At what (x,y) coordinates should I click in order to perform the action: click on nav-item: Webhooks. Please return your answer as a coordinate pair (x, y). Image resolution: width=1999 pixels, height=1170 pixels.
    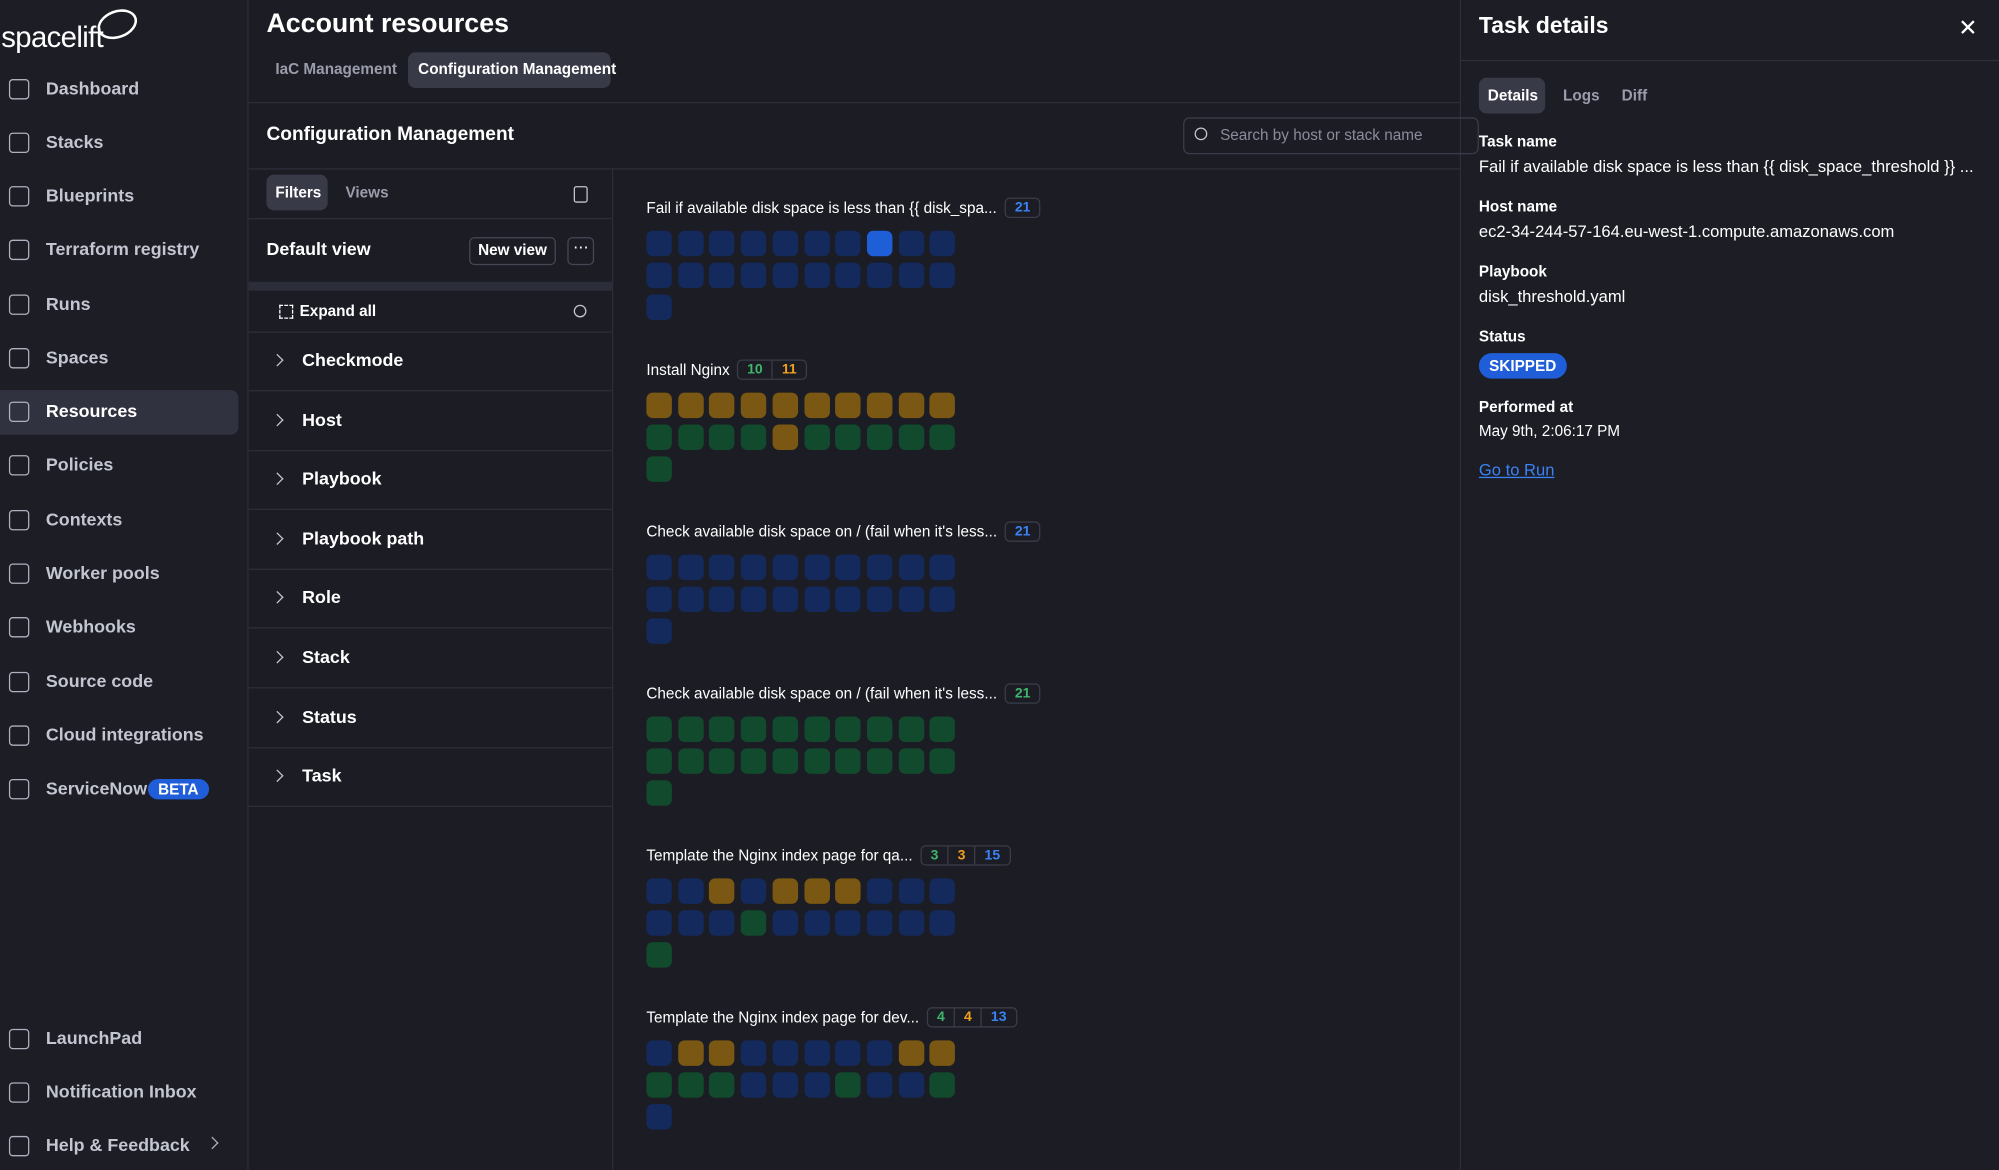
    Looking at the image, I should click on (90, 626).